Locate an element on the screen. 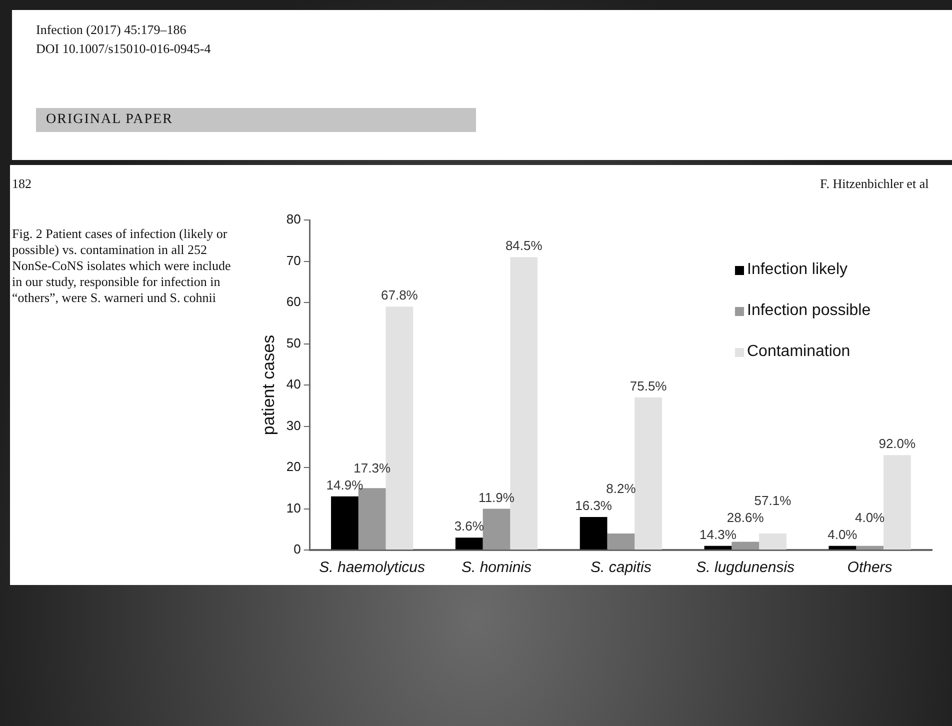 The width and height of the screenshot is (952, 726). annotation: 14.3% is located at coordinates (718, 534).